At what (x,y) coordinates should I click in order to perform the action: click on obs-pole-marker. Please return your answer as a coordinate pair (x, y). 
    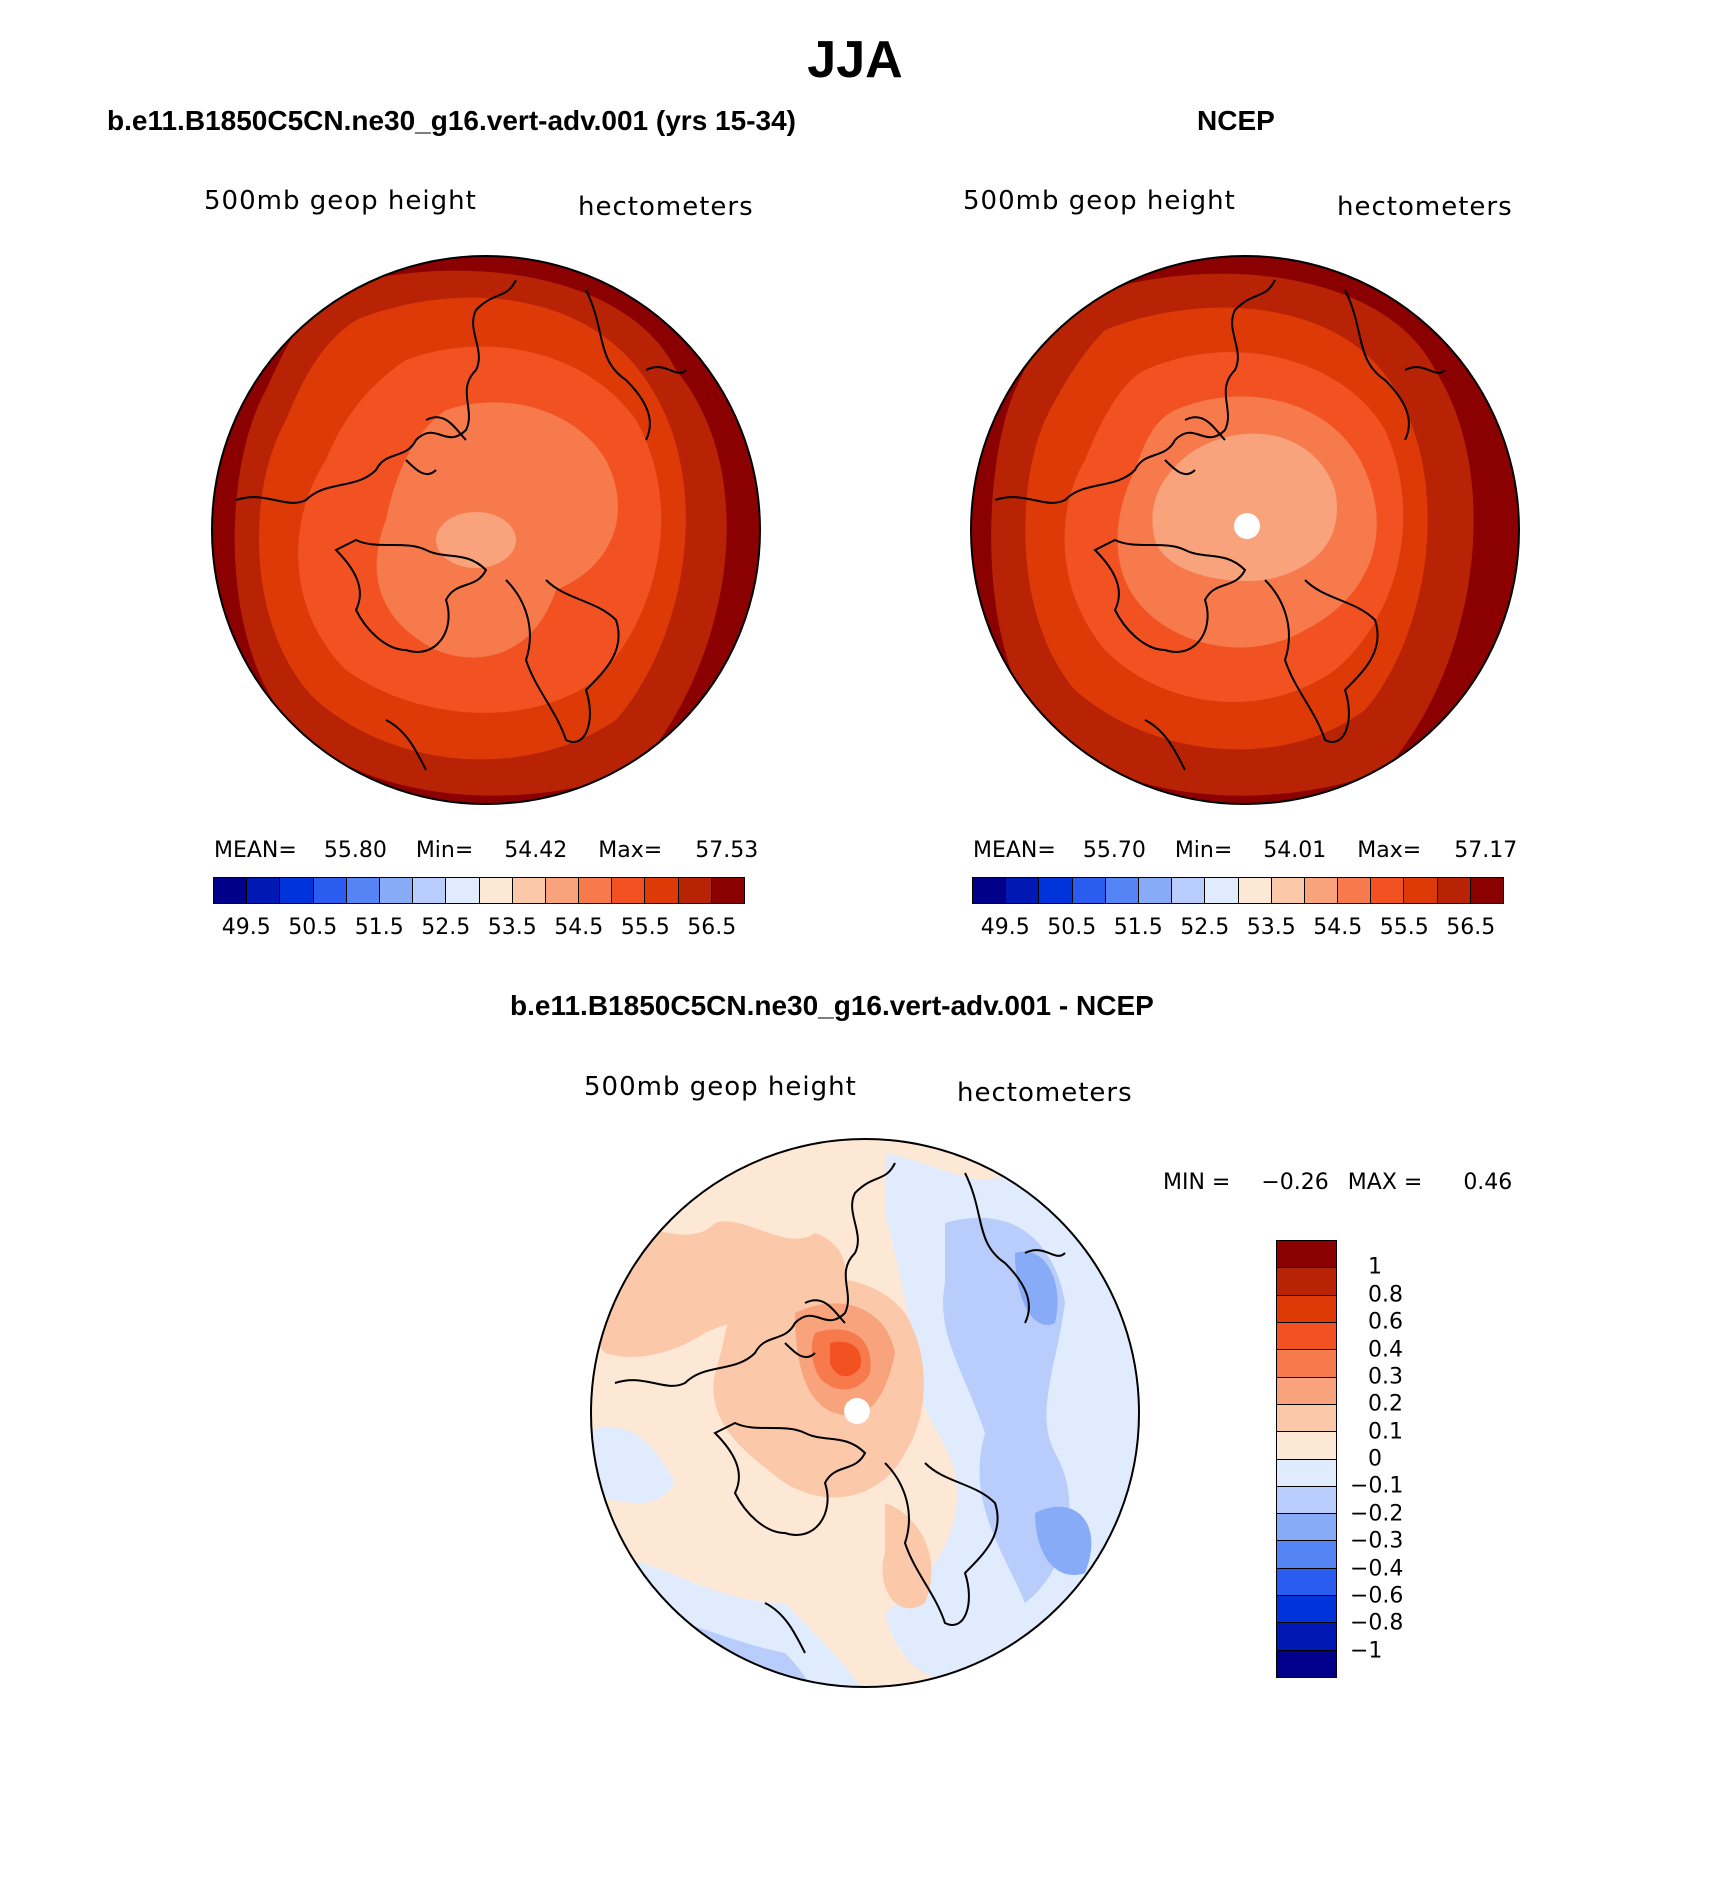
    Looking at the image, I should click on (1247, 526).